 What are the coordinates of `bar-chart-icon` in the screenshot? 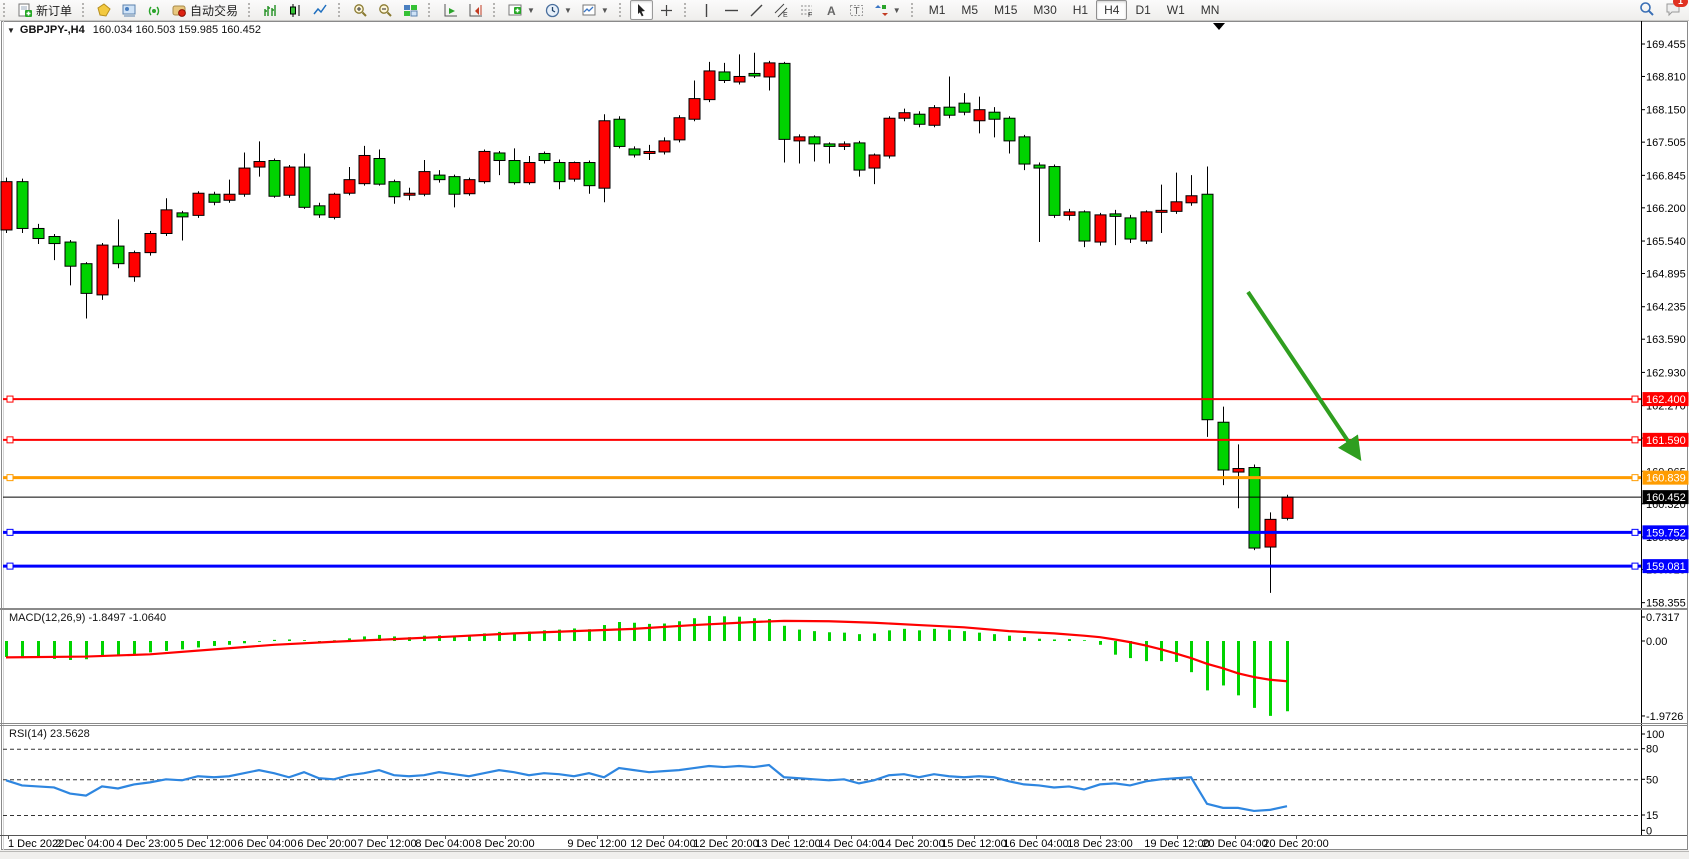 It's located at (270, 10).